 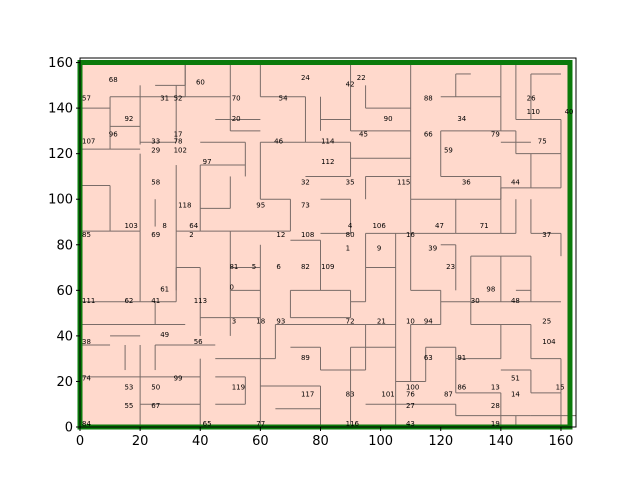 I want to click on y-axis-ticks: 0 20 40 60 80 100 120 140 160, so click(x=64, y=246).